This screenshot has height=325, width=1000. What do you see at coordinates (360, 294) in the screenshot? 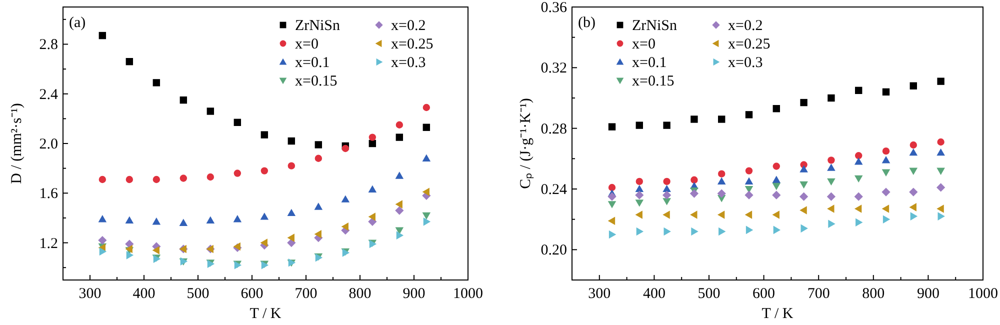
I see `x-tick-label: 800` at bounding box center [360, 294].